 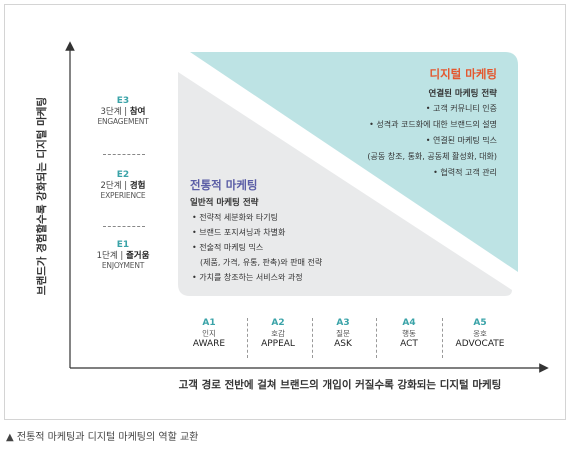 I want to click on e-stage-e3: E3 3단계 | 참여 ENGAGEMENT, so click(x=123, y=111).